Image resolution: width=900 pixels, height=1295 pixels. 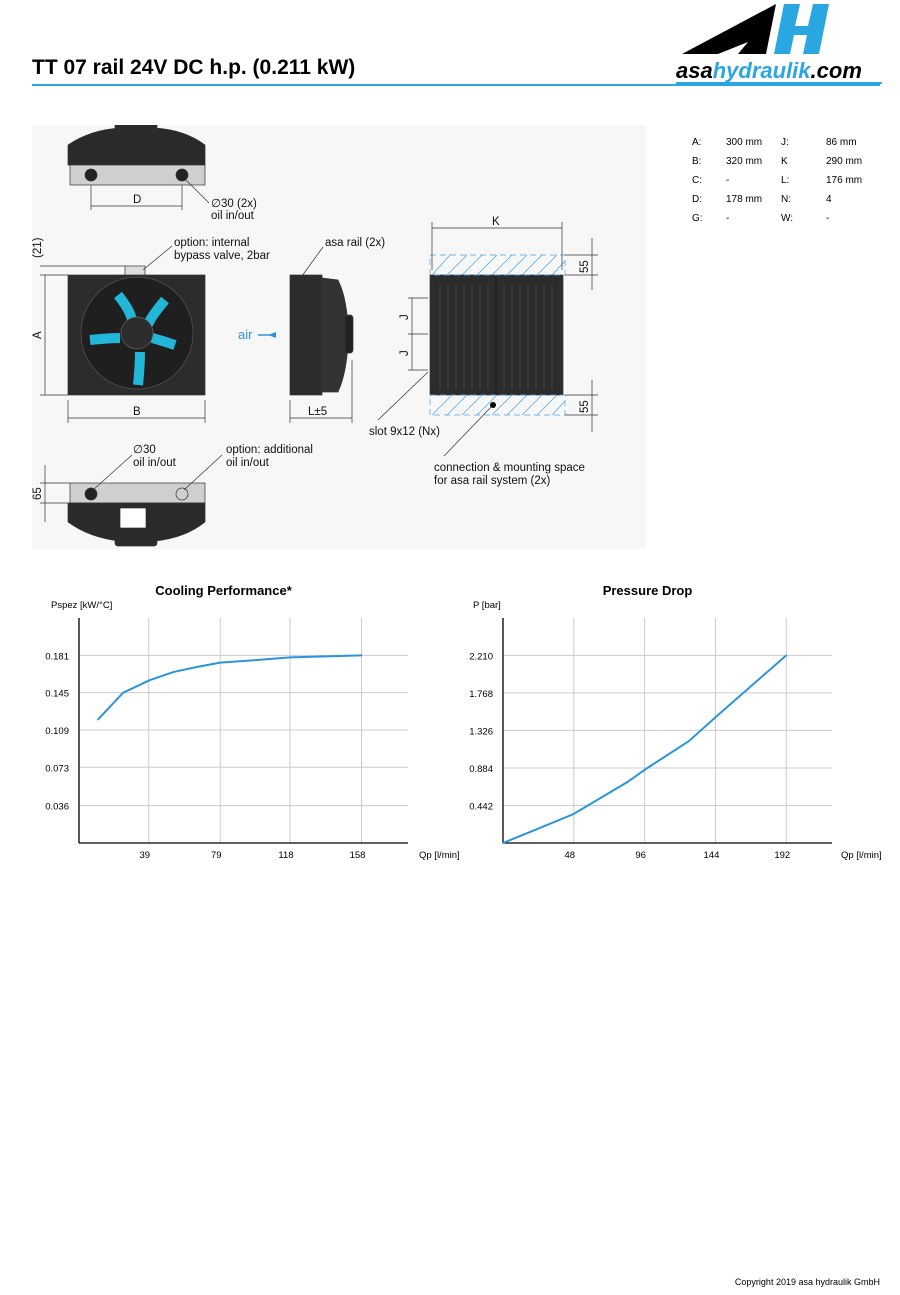 What do you see at coordinates (144, 855) in the screenshot?
I see `x-tick-label: 39` at bounding box center [144, 855].